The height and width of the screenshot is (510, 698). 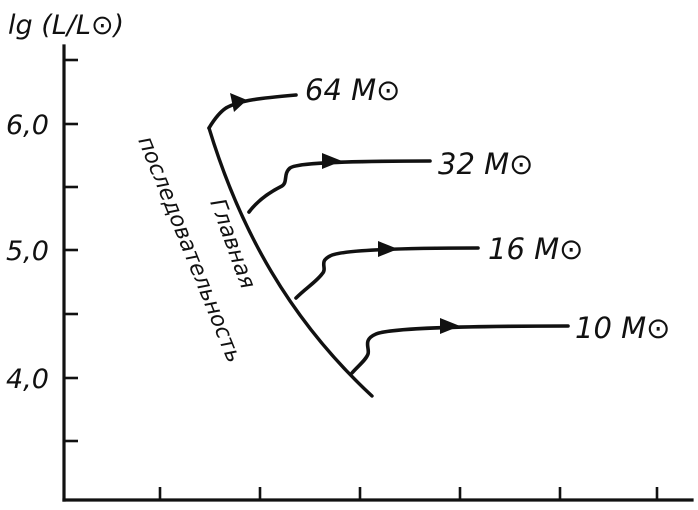 I want to click on track-10: 10 M⊙, so click(x=510, y=343).